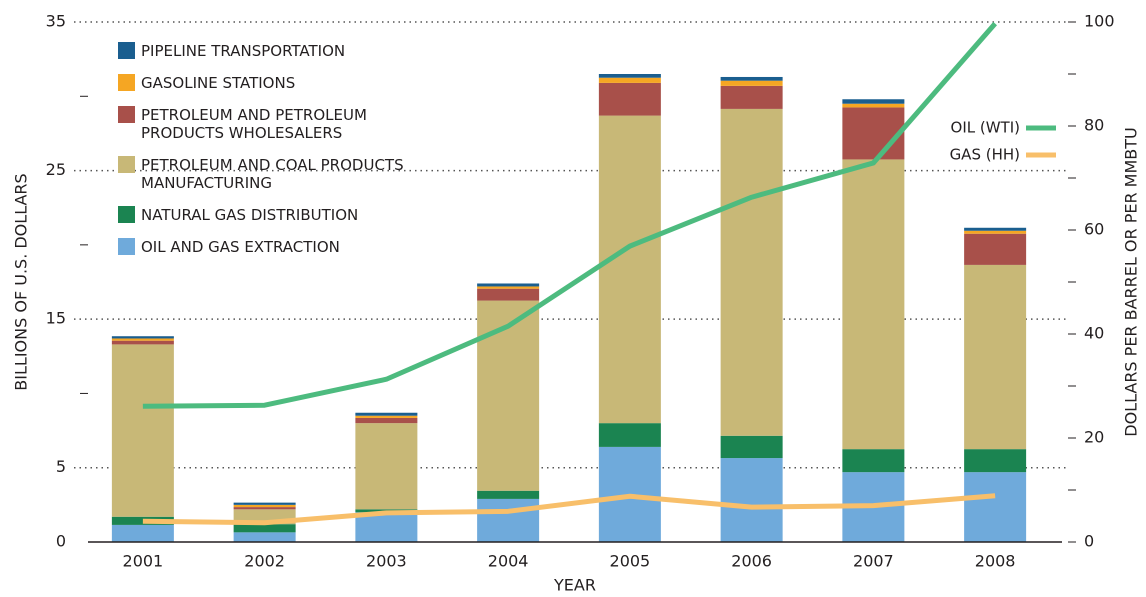 This screenshot has height=597, width=1146. What do you see at coordinates (1094, 437) in the screenshot?
I see `y2-tick-label: 20` at bounding box center [1094, 437].